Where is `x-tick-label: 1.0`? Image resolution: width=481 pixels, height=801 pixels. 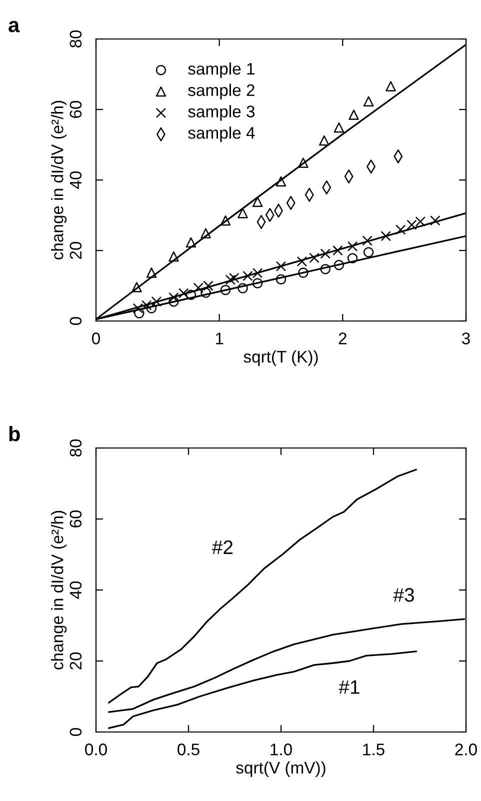 x-tick-label: 1.0 is located at coordinates (281, 750).